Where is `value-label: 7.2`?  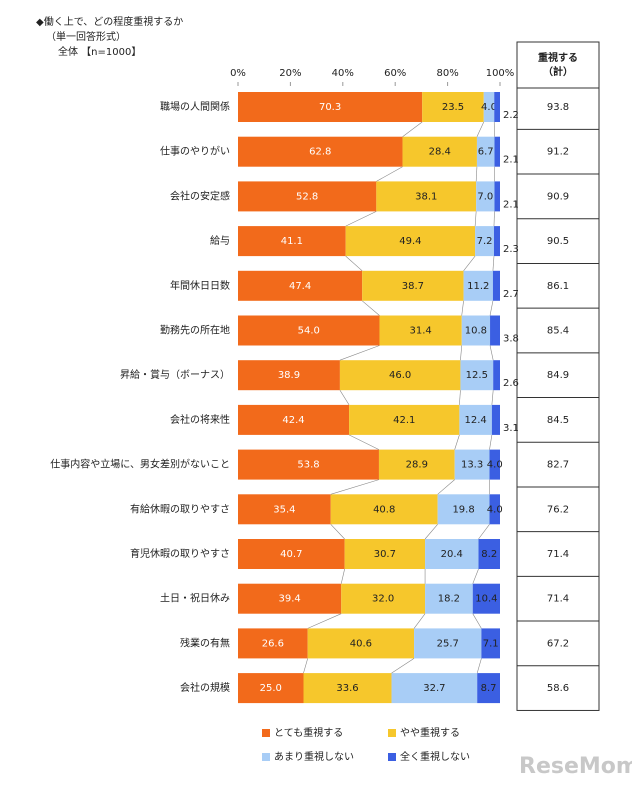 value-label: 7.2 is located at coordinates (485, 241).